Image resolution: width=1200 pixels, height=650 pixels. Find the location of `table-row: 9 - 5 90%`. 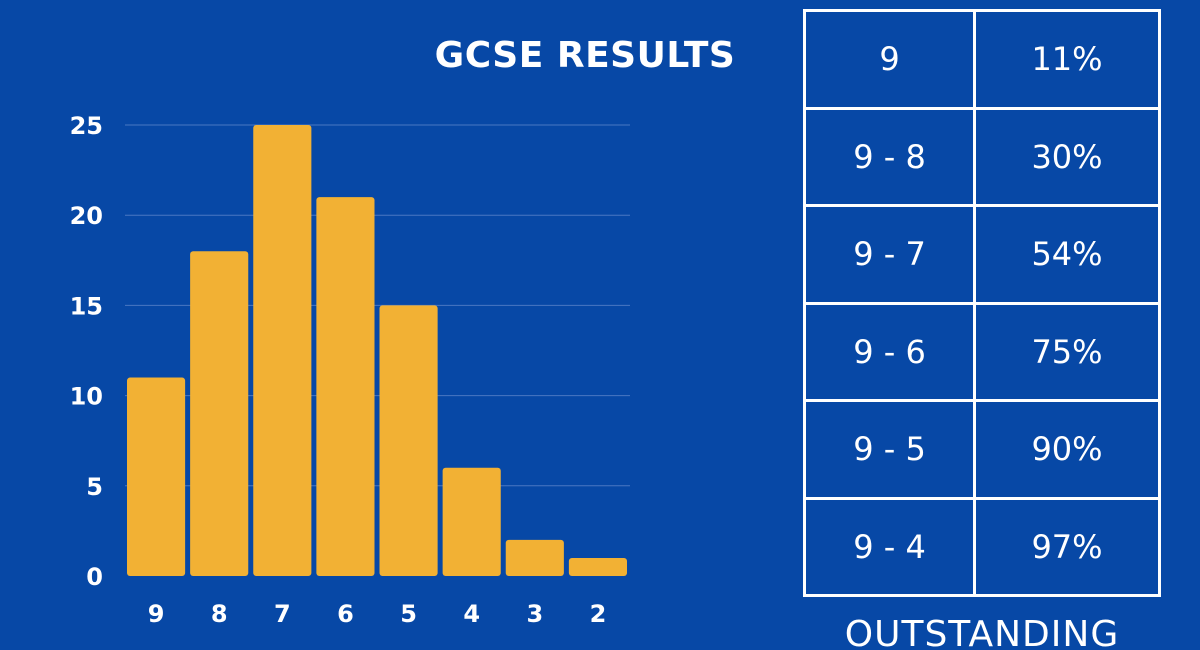

table-row: 9 - 5 90% is located at coordinates (982, 449).